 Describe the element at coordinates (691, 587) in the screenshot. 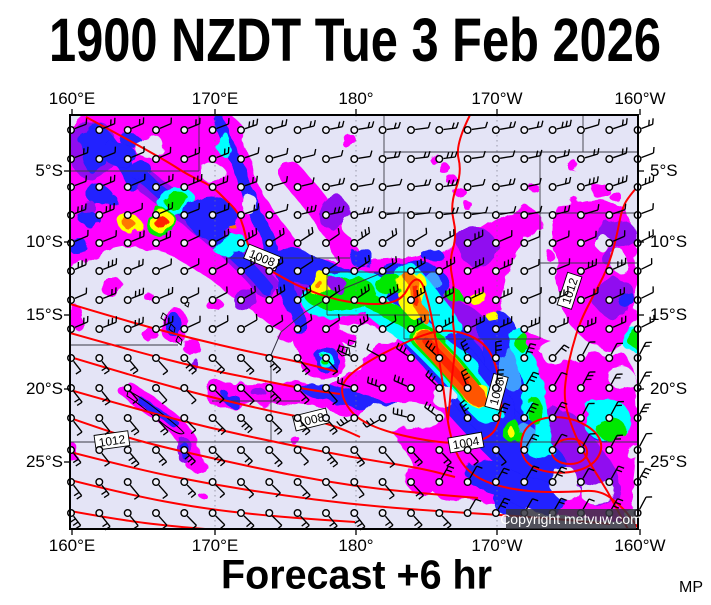

I see `svg-text: MP` at that location.